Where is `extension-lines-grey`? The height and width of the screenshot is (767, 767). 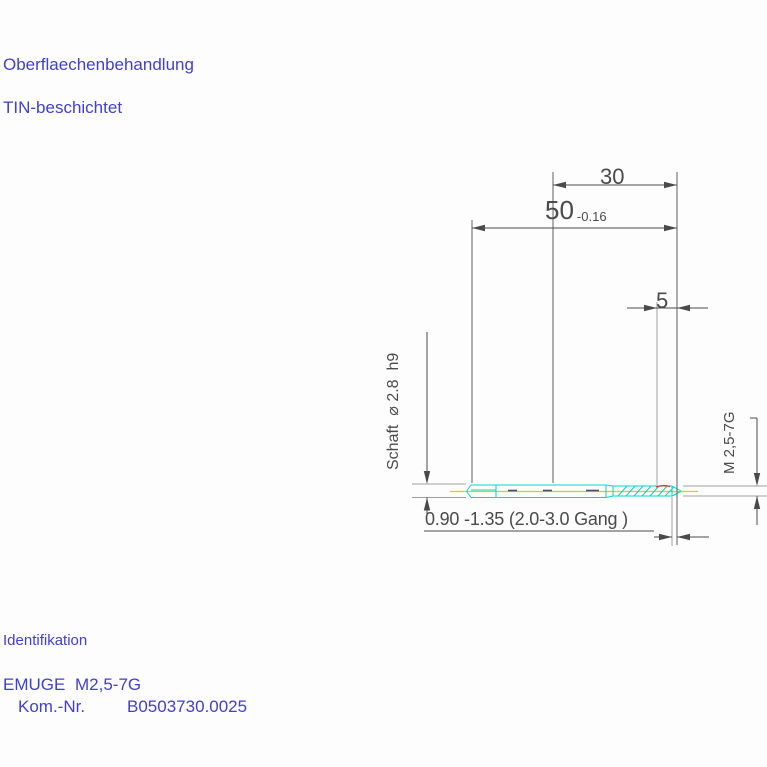 extension-lines-grey is located at coordinates (589, 424).